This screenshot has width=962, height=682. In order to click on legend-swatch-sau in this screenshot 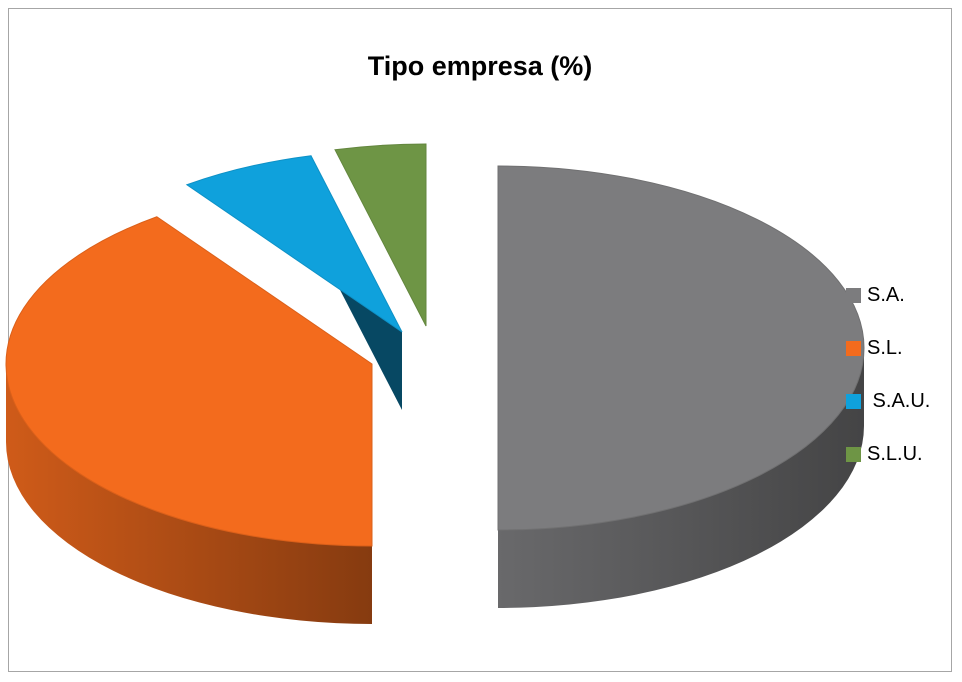, I will do `click(853, 401)`.